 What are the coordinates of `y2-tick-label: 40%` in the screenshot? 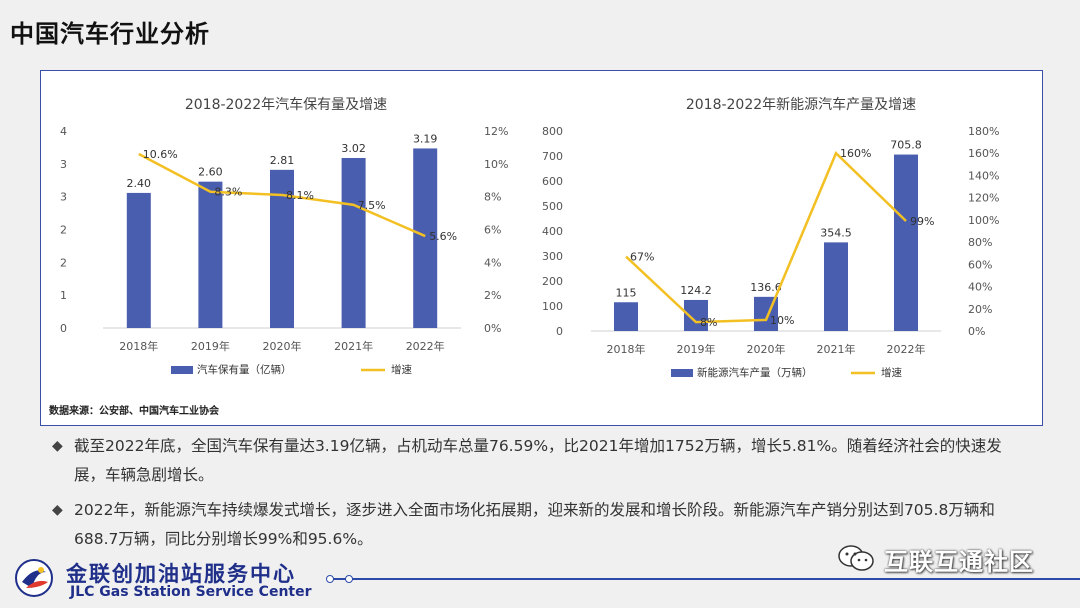 It's located at (980, 287).